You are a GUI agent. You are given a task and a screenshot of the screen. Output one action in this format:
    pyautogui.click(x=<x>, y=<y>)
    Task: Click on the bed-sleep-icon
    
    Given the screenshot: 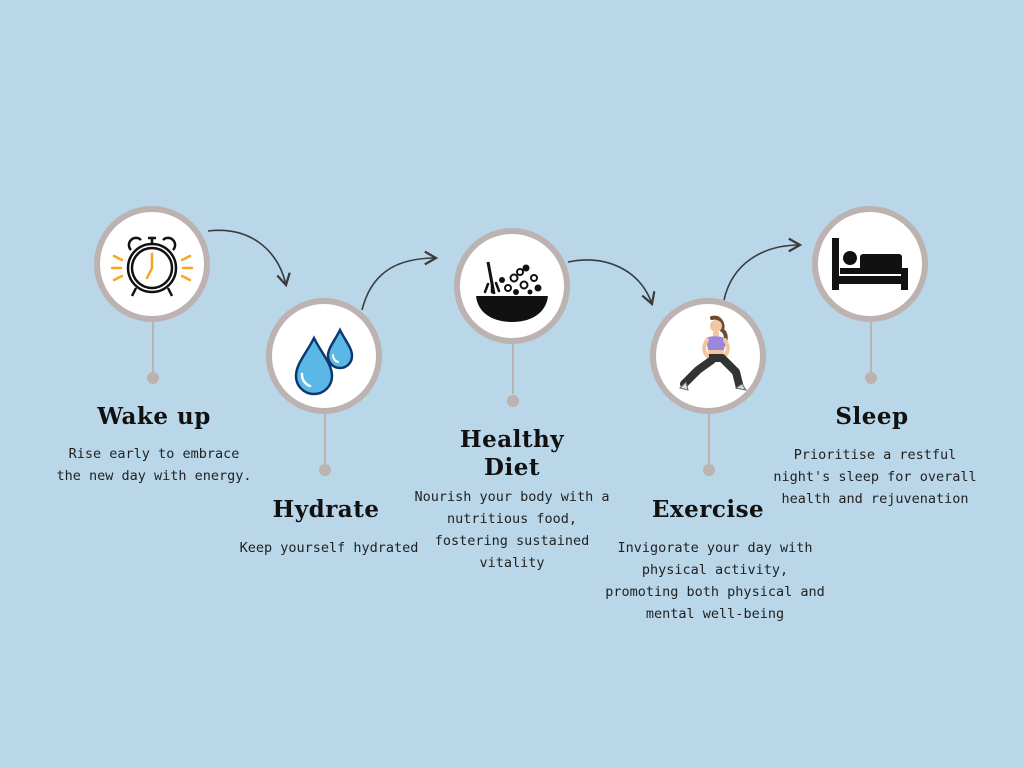 What is the action you would take?
    pyautogui.click(x=870, y=264)
    